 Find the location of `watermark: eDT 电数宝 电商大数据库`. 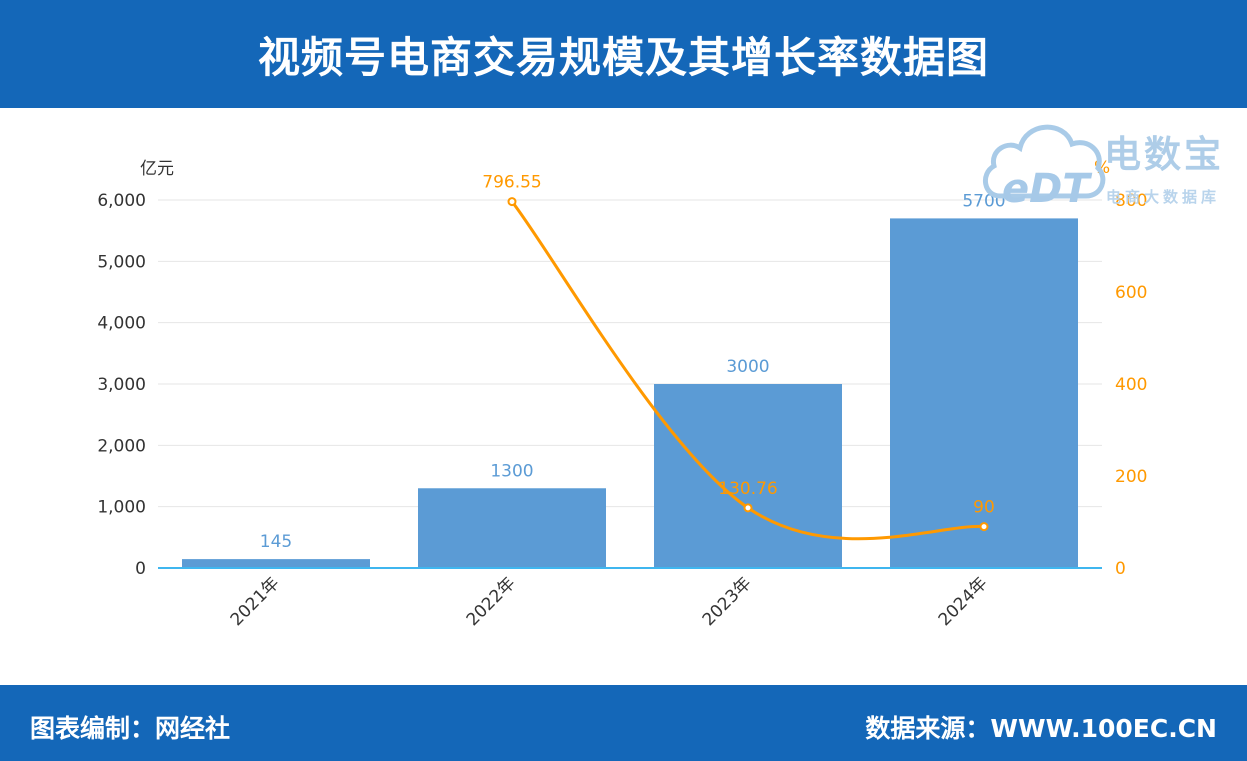

watermark: eDT 电数宝 电商大数据库 is located at coordinates (1111, 164).